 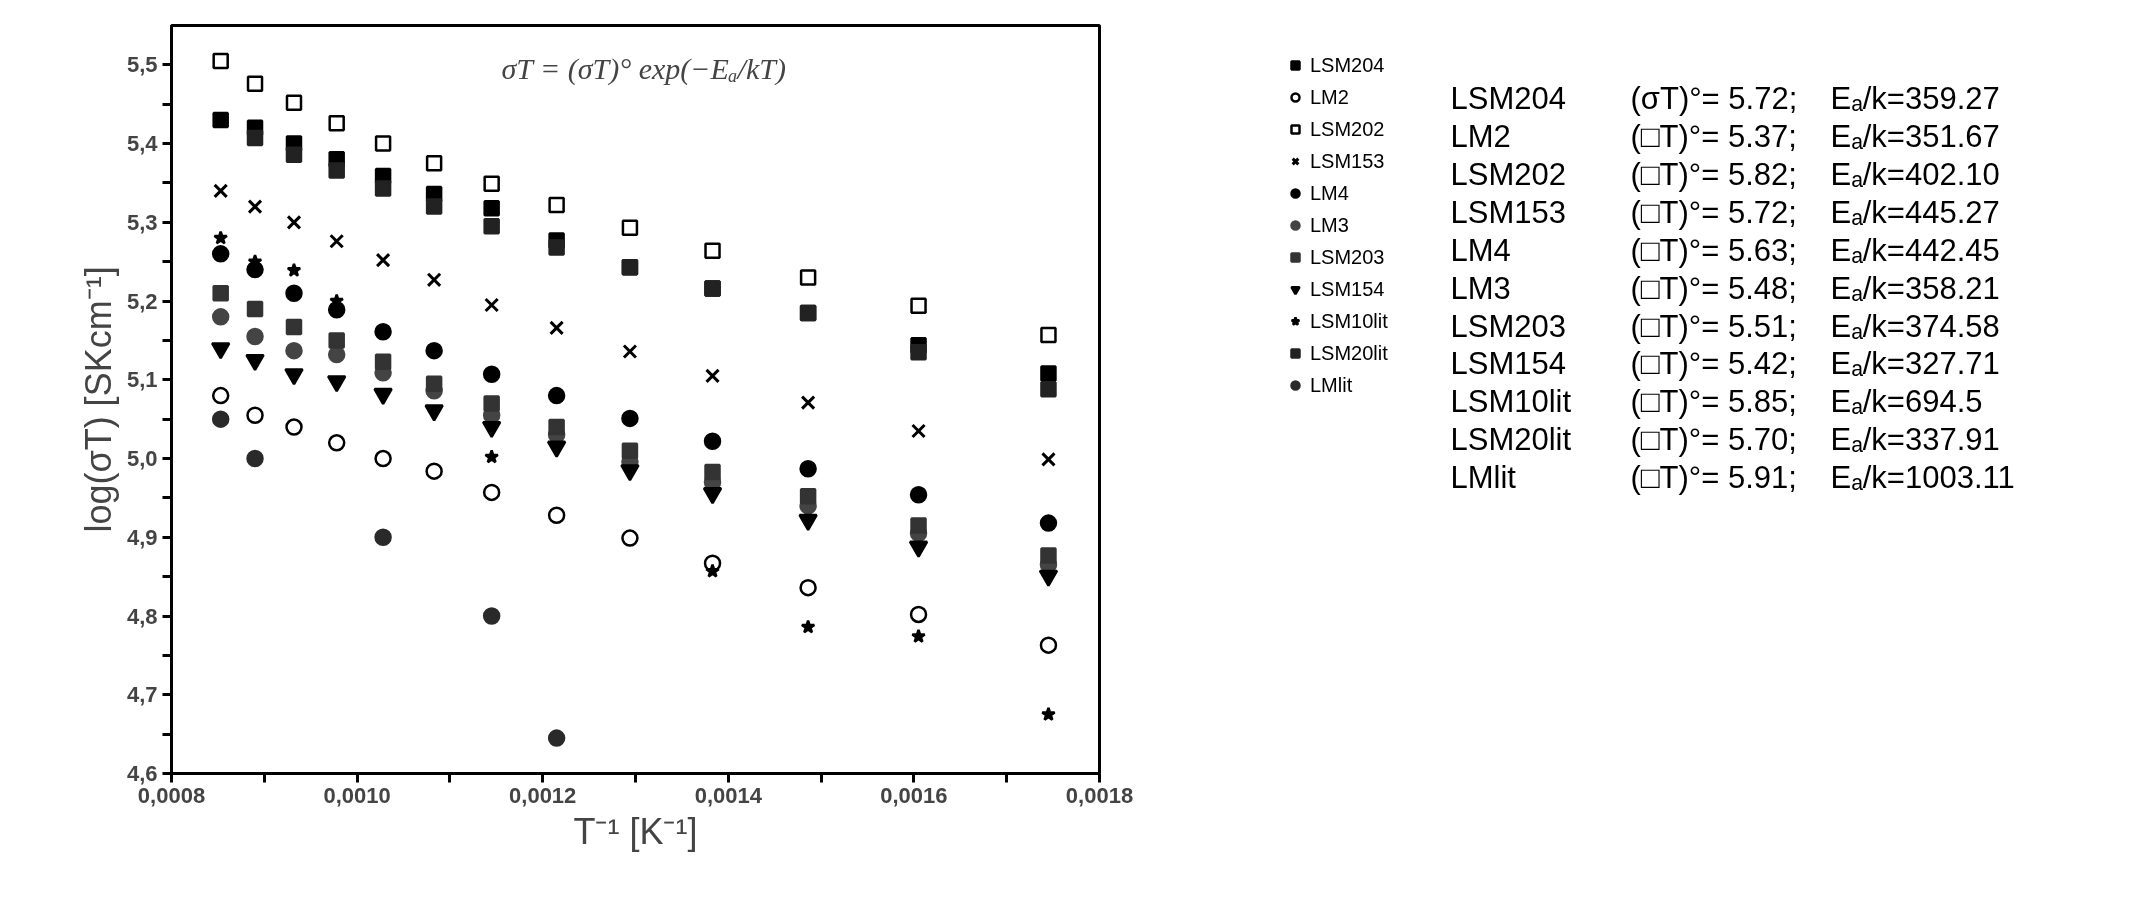 What do you see at coordinates (1329, 97) in the screenshot?
I see `legend-label: LM2` at bounding box center [1329, 97].